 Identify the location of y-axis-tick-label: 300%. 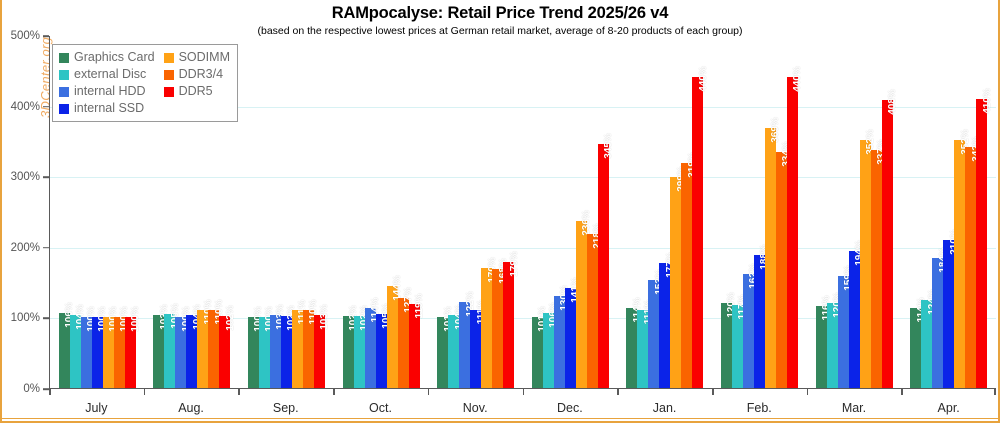
(25, 177).